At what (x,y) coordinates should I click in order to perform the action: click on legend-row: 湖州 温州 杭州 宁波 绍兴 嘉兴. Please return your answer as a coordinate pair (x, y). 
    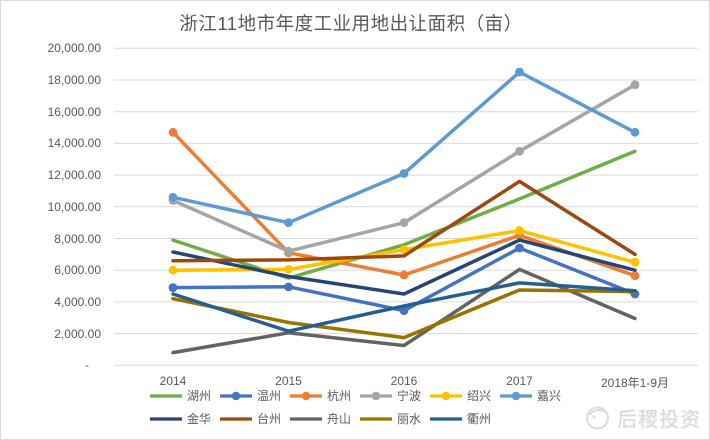
    Looking at the image, I should click on (359, 395).